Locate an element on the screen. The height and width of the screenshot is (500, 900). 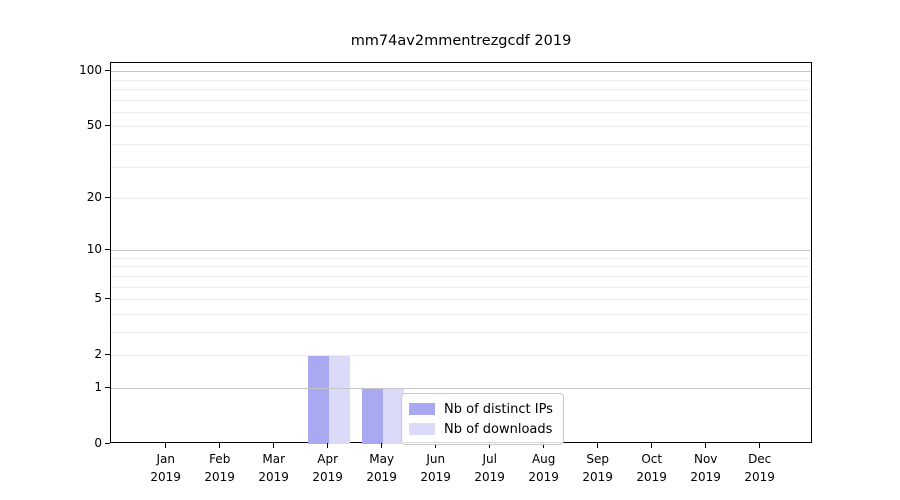
month-label: Jan is located at coordinates (165, 459).